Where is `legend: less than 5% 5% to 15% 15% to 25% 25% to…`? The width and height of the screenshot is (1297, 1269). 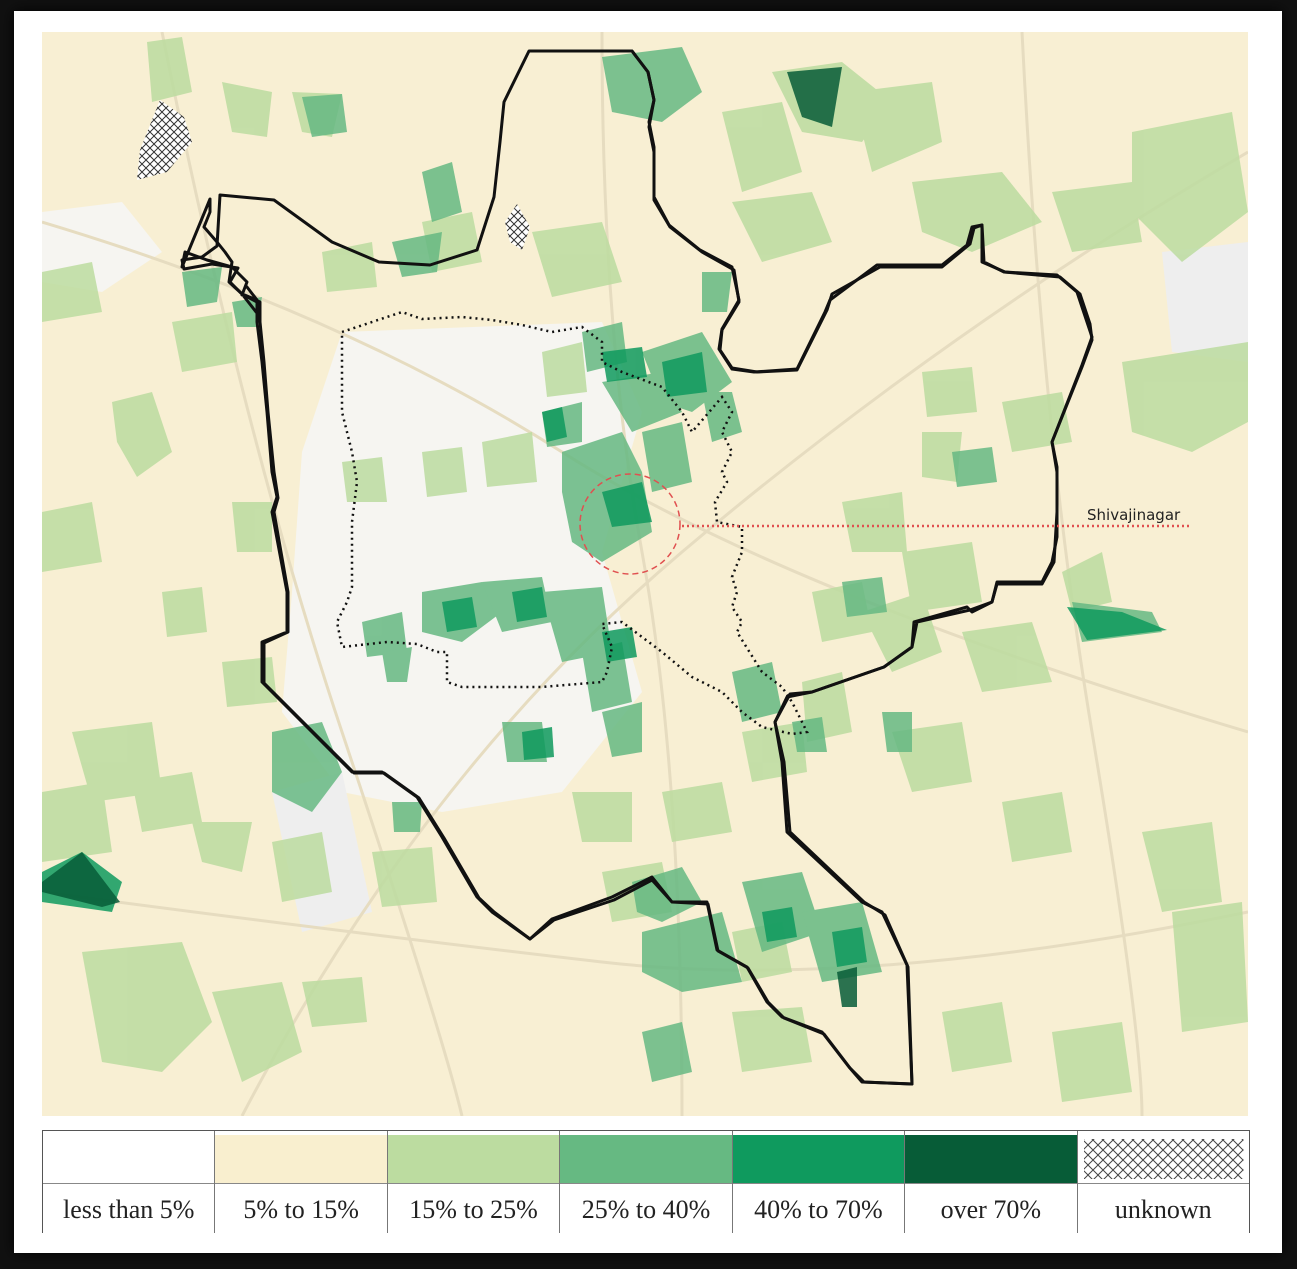
legend: less than 5% 5% to 15% 15% to 25% 25% to… is located at coordinates (646, 1181).